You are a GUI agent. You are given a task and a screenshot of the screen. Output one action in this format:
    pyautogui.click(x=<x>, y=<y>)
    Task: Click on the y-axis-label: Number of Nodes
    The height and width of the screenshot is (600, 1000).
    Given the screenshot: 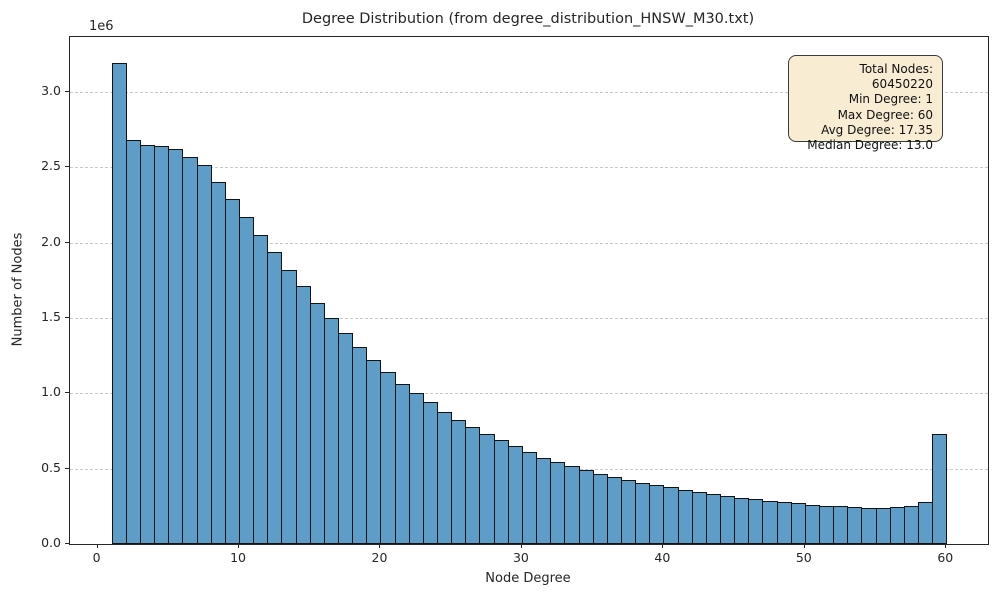 What is the action you would take?
    pyautogui.click(x=18, y=289)
    